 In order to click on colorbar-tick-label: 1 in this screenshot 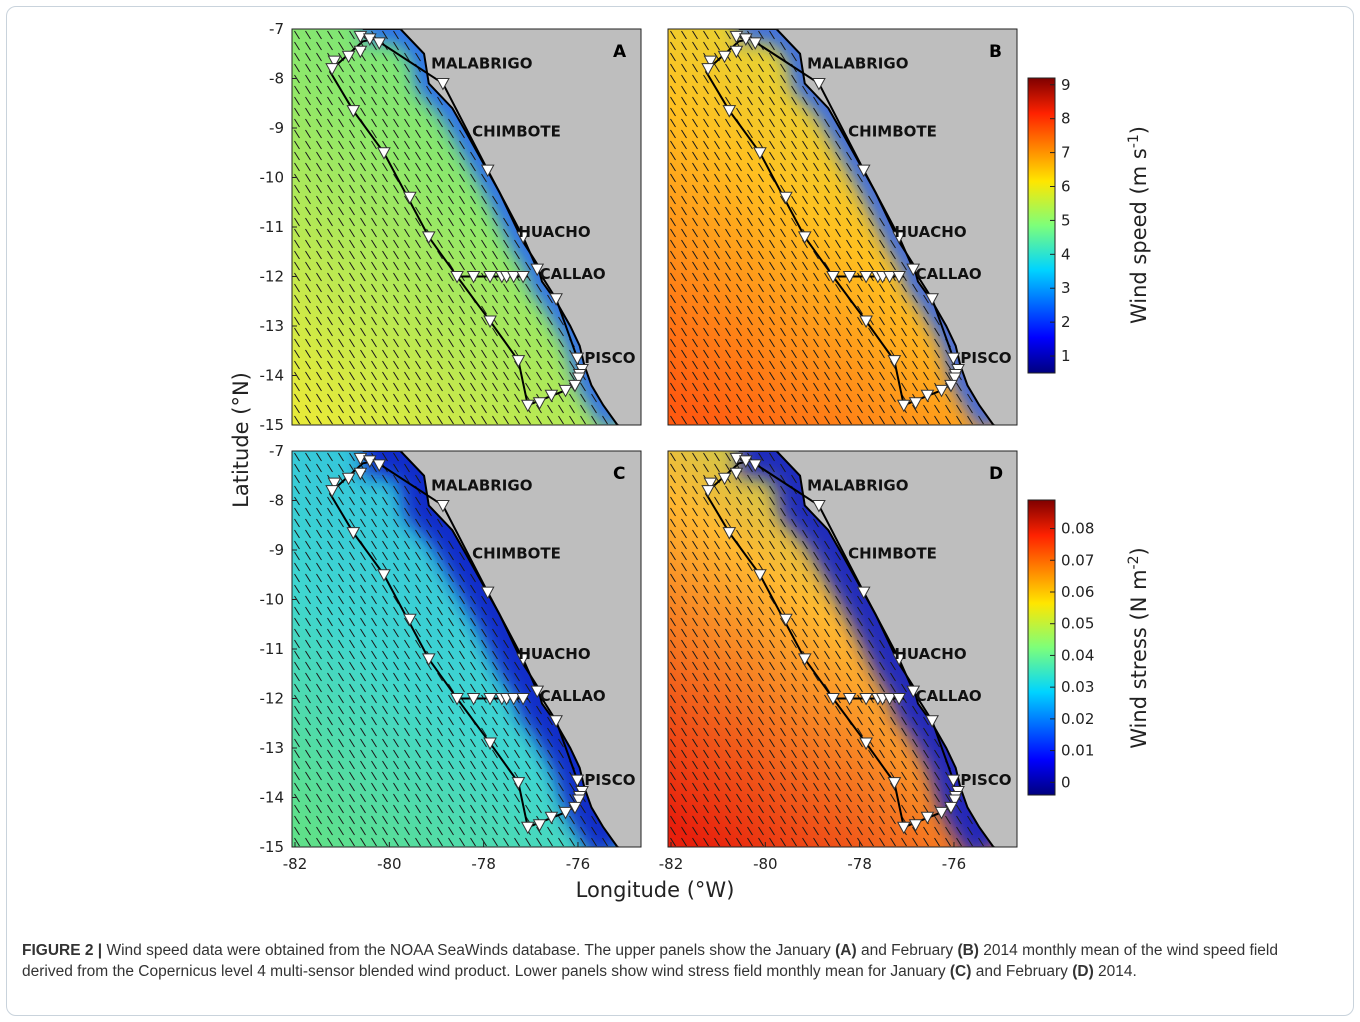, I will do `click(1066, 356)`.